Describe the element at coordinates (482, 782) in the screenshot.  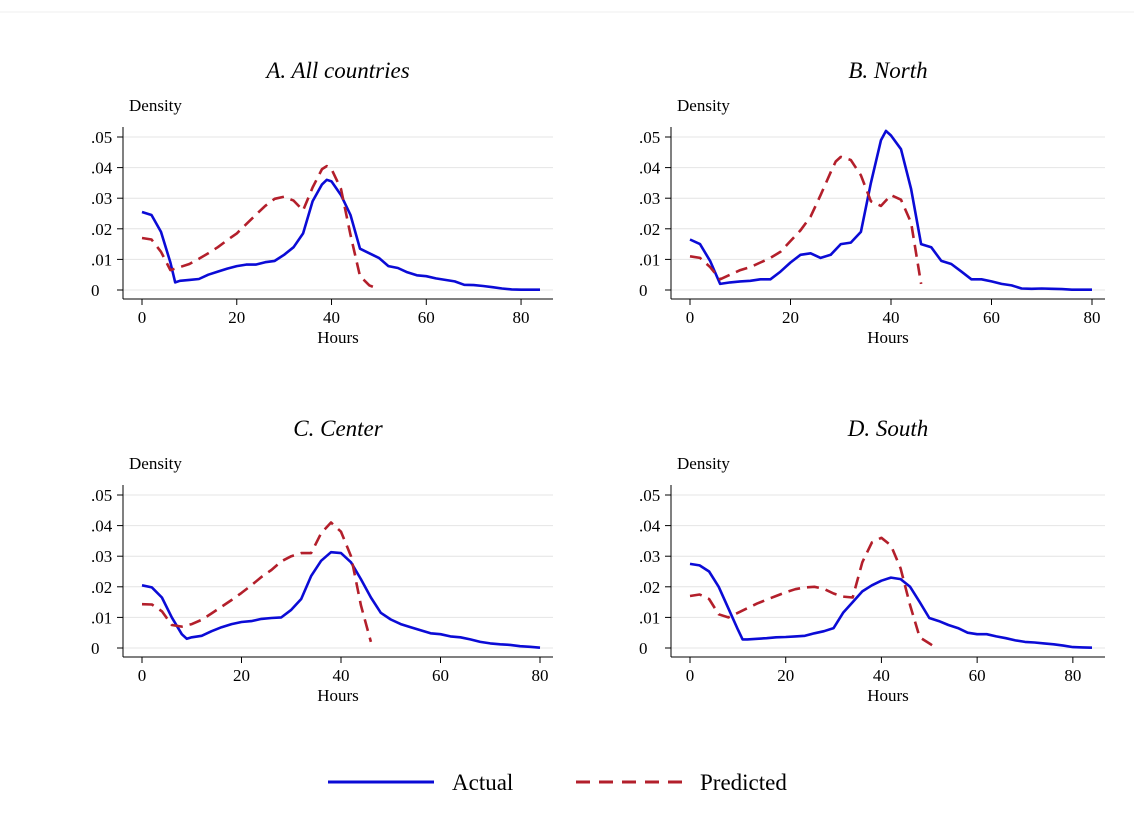
I see `legend-actual-label: Actual` at that location.